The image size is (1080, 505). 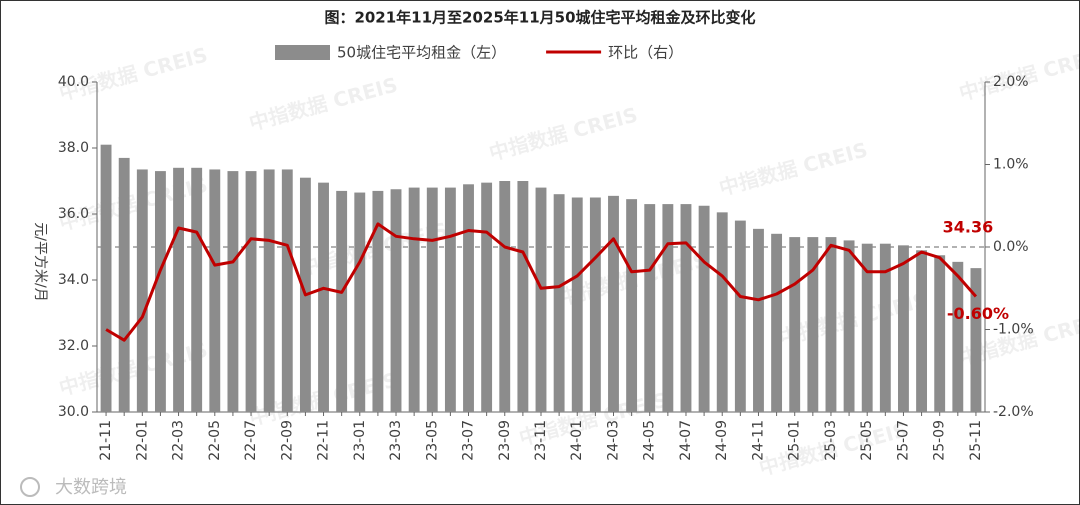 What do you see at coordinates (1011, 165) in the screenshot?
I see `y2-tick-label: 1.0%` at bounding box center [1011, 165].